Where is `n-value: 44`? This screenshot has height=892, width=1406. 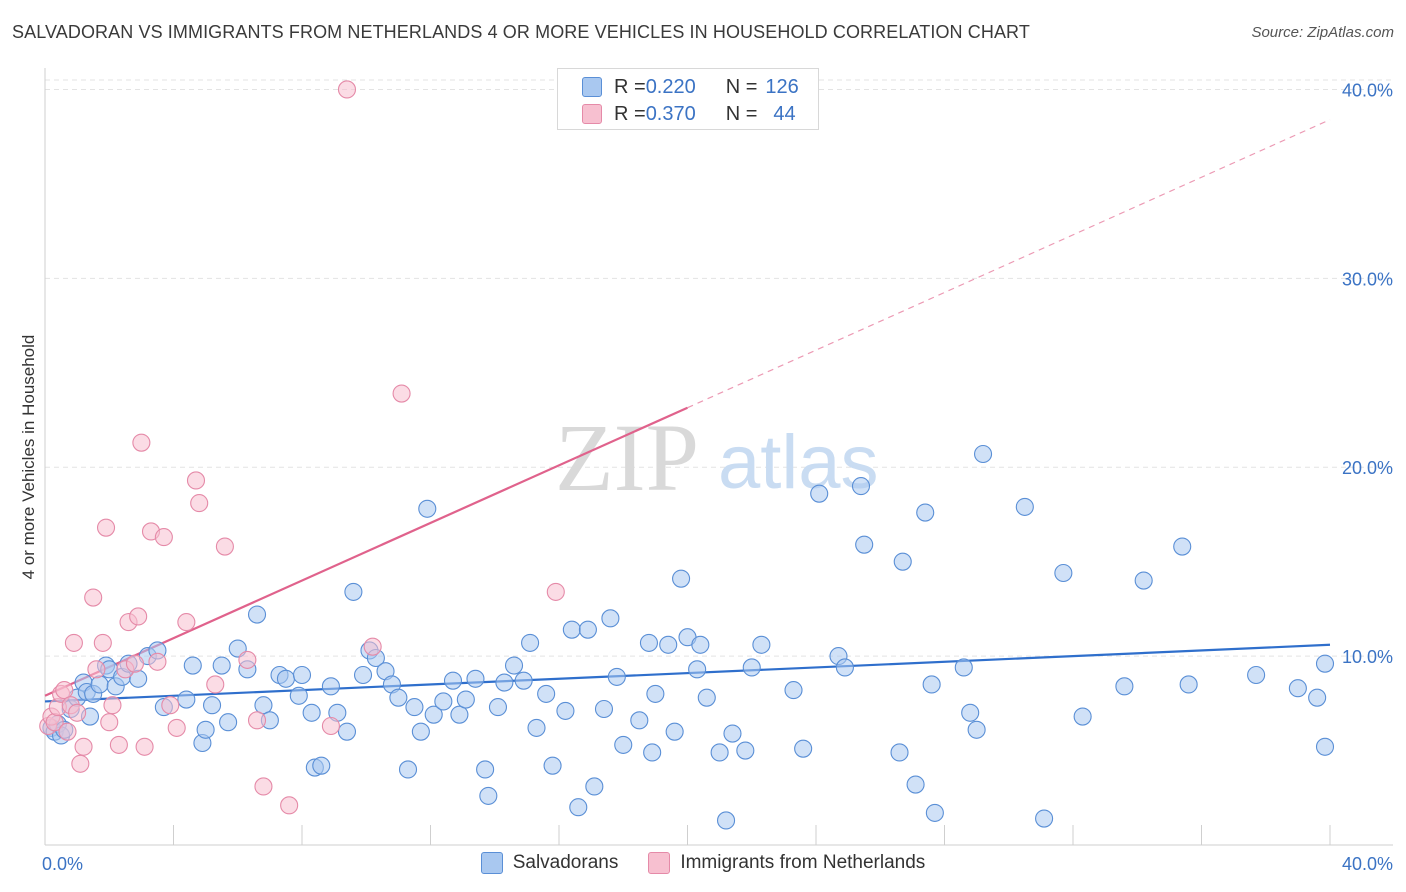 n-value: 44 is located at coordinates (784, 113).